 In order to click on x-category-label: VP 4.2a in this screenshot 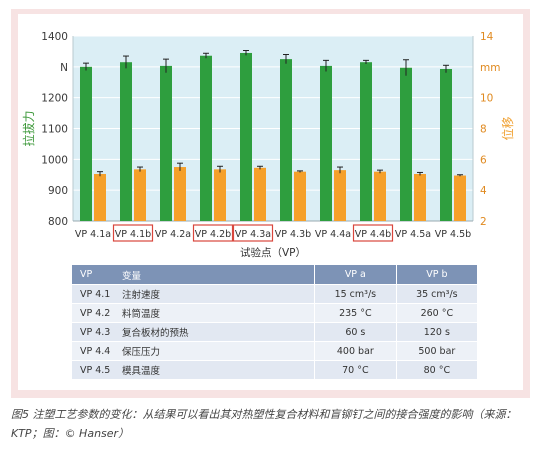, I will do `click(173, 234)`.